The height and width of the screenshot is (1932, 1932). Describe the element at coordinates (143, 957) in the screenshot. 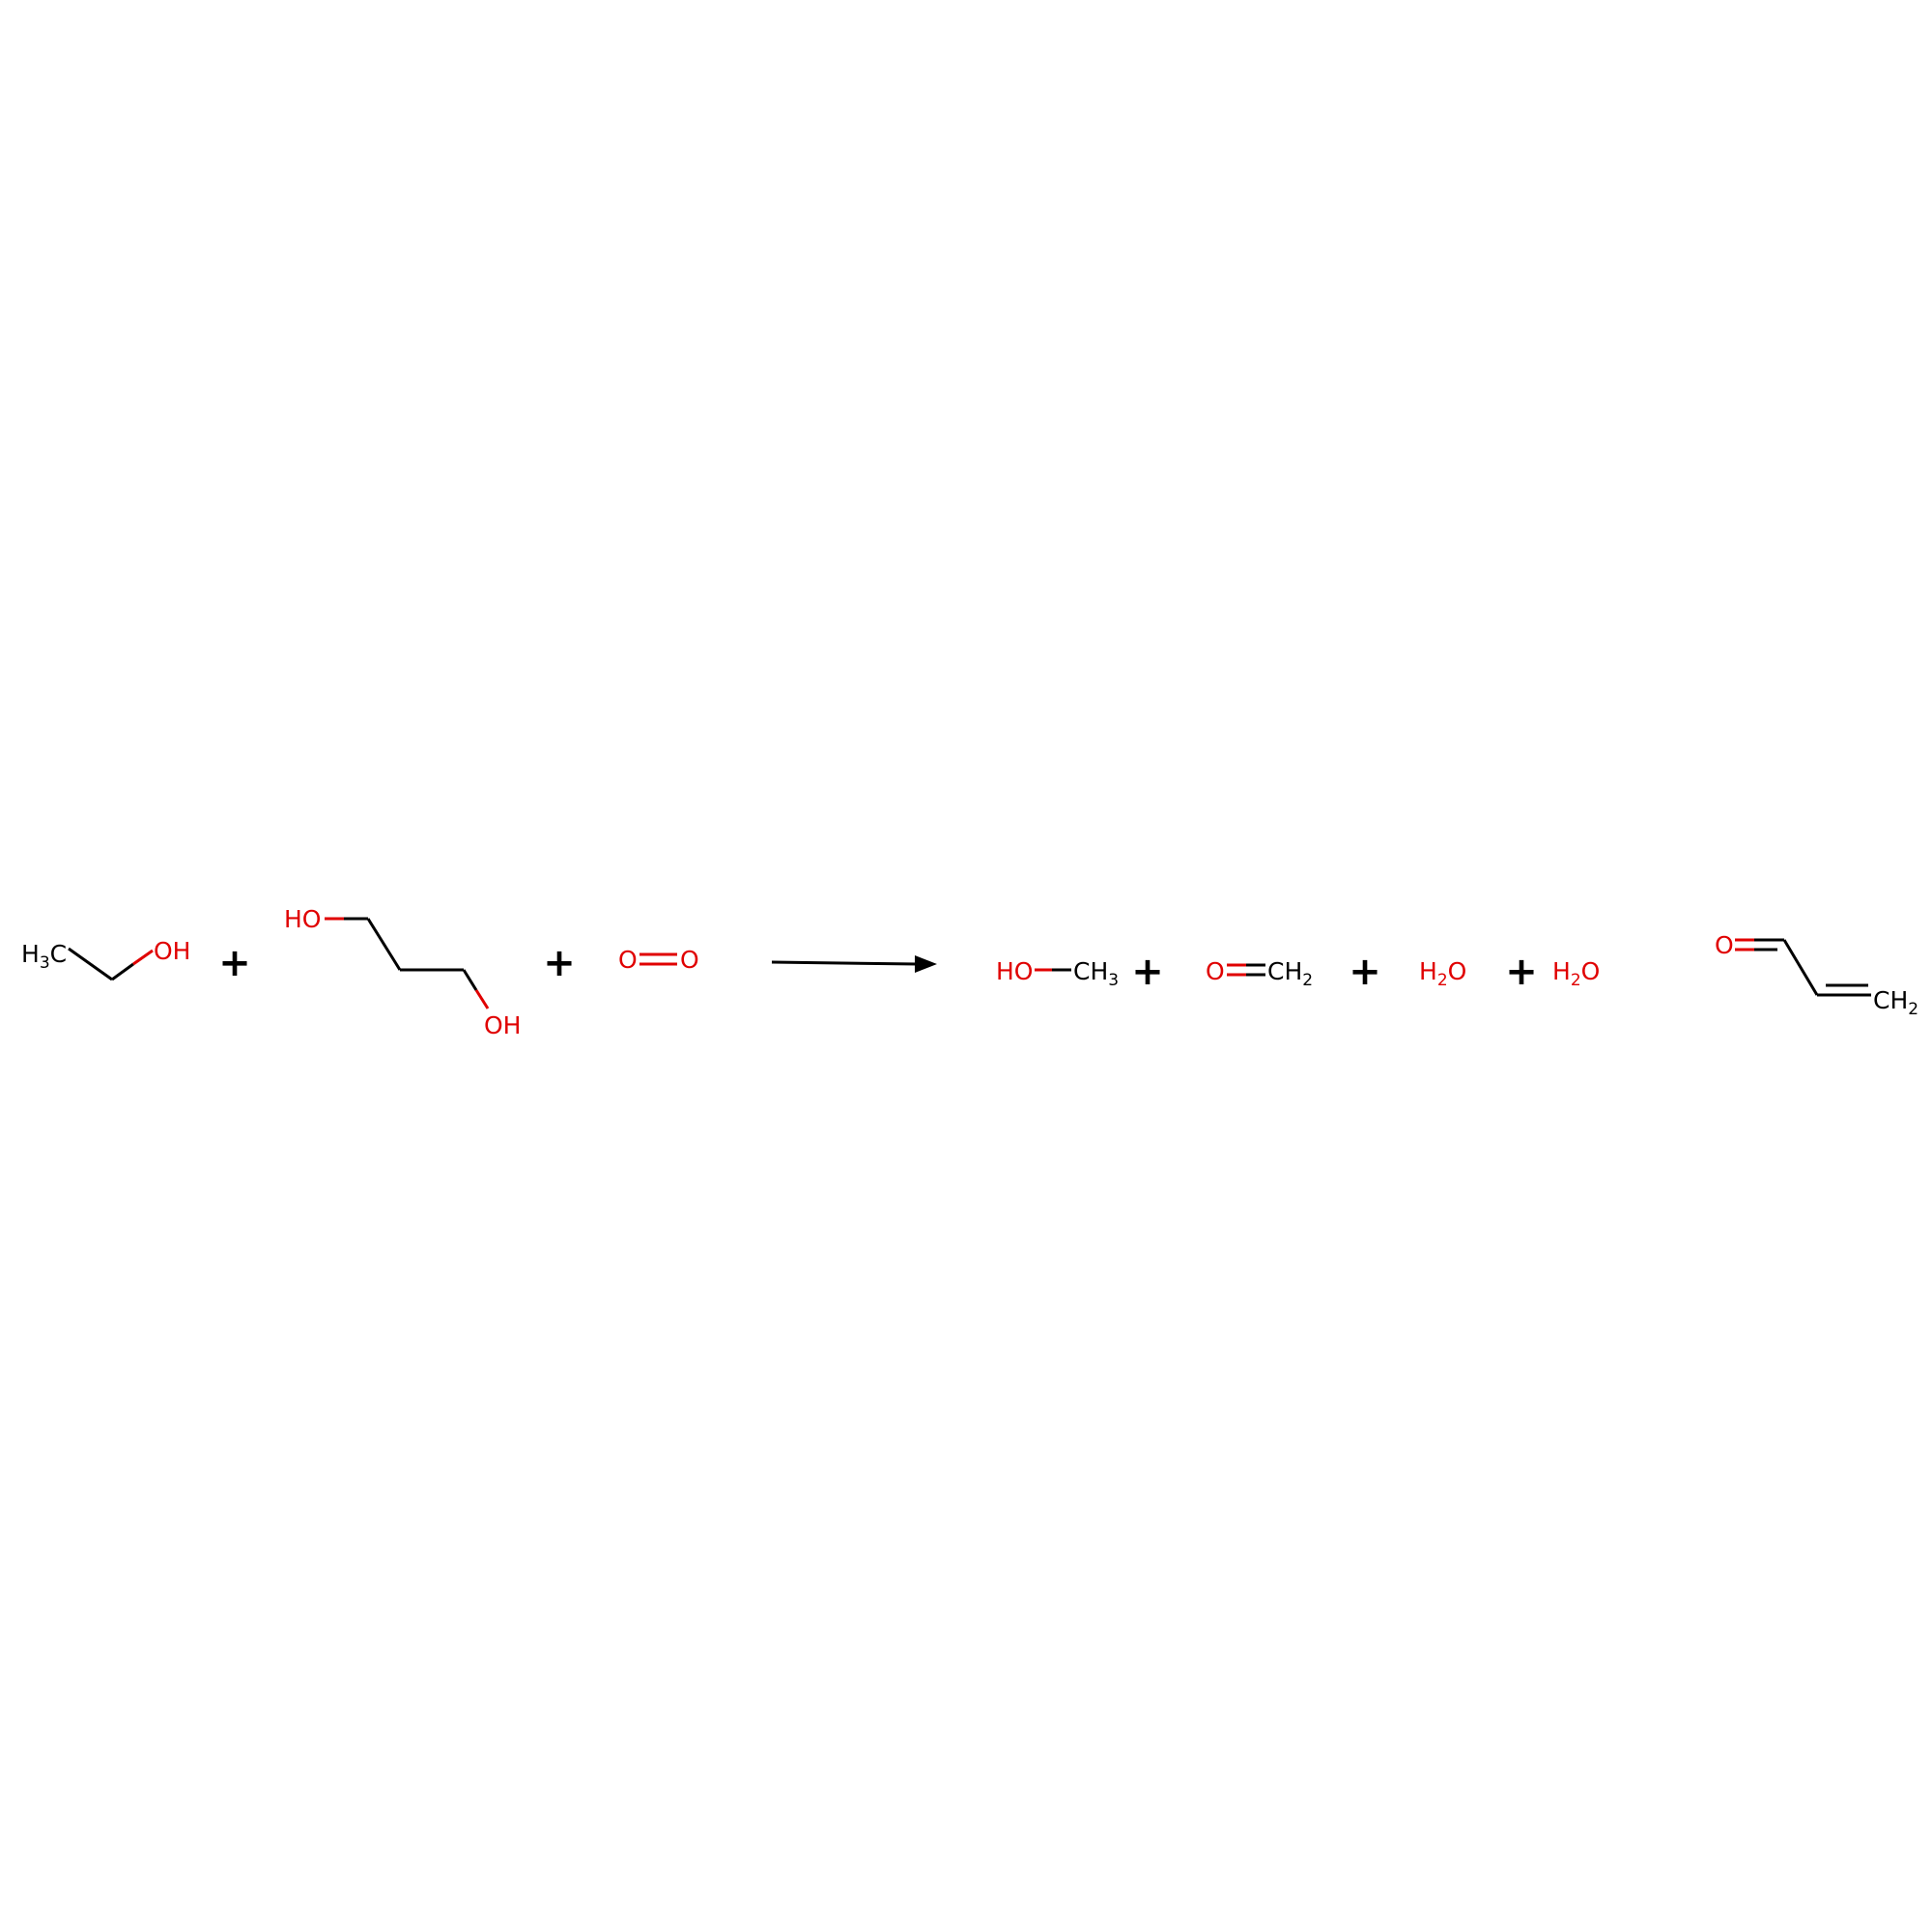

I see `bond-c-o-red` at that location.